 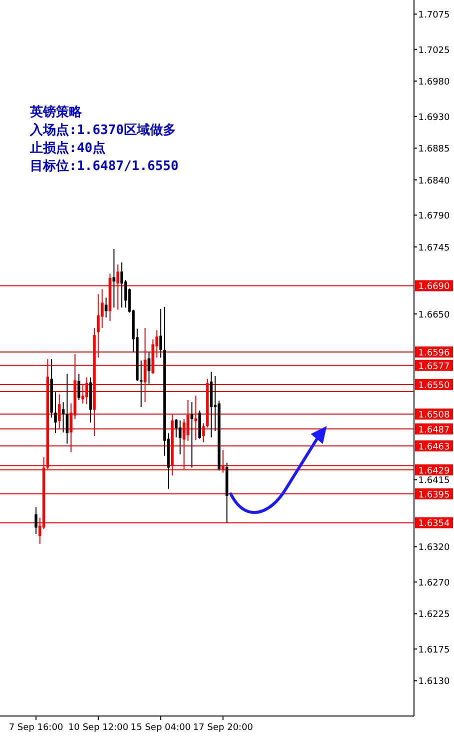 I want to click on ref-line-label: 1.6690, so click(x=434, y=287).